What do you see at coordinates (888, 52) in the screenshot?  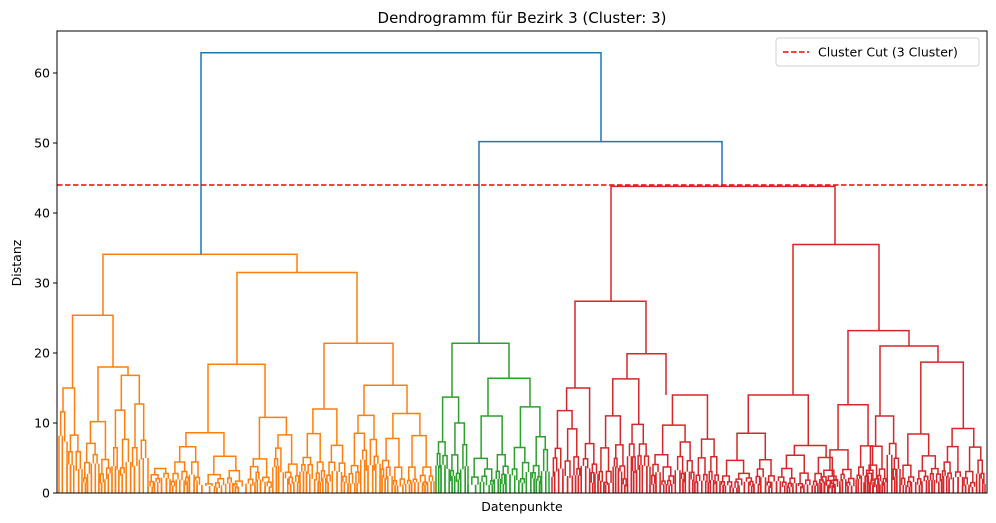 I see `legend-cut-label: Cluster Cut (3 Cluster)` at bounding box center [888, 52].